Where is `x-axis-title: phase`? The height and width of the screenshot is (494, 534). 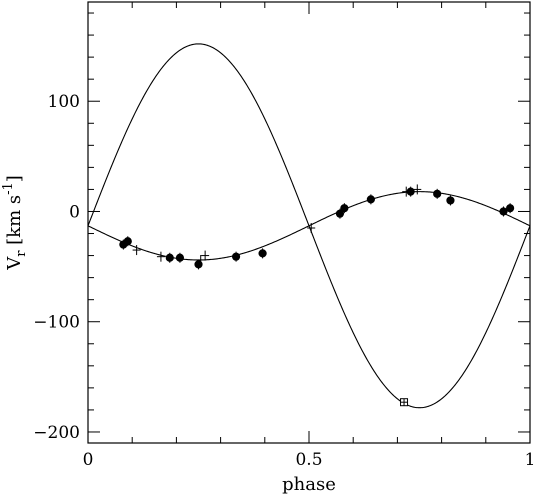 x-axis-title: phase is located at coordinates (309, 484).